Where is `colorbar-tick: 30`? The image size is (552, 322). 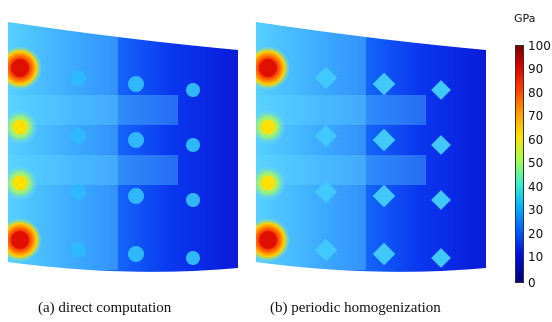 colorbar-tick: 30 is located at coordinates (536, 210).